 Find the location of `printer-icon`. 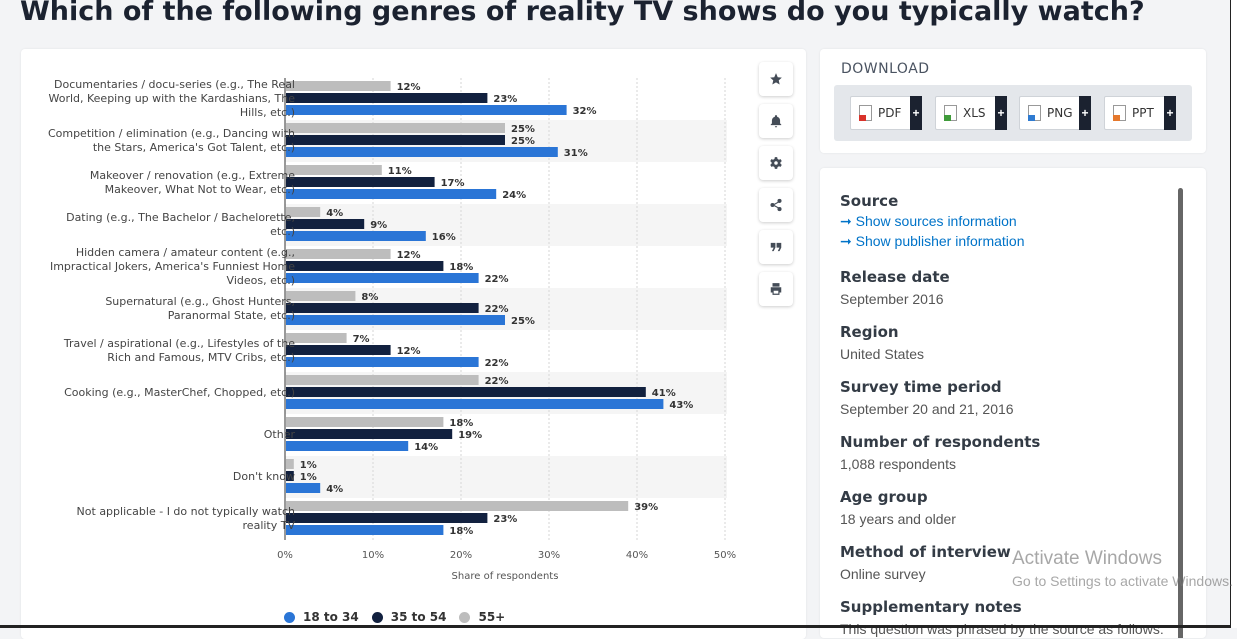

printer-icon is located at coordinates (776, 289).